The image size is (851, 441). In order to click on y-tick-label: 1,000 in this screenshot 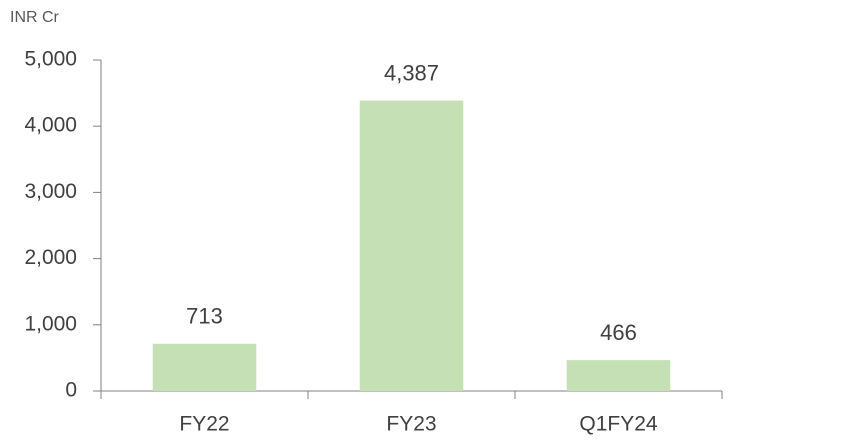, I will do `click(50, 323)`.